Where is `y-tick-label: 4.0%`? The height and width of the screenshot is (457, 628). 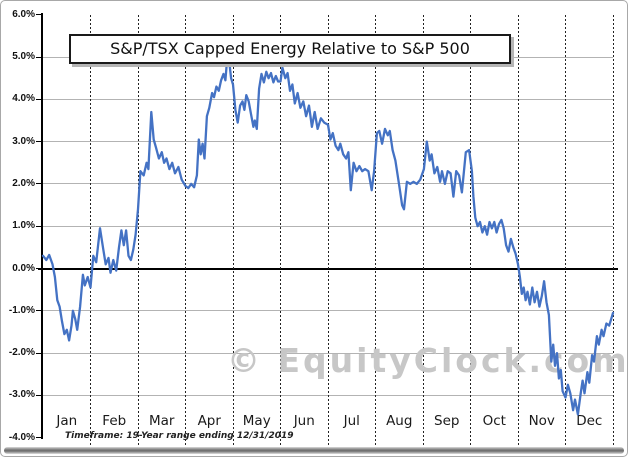
y-tick-label: 4.0% is located at coordinates (23, 99).